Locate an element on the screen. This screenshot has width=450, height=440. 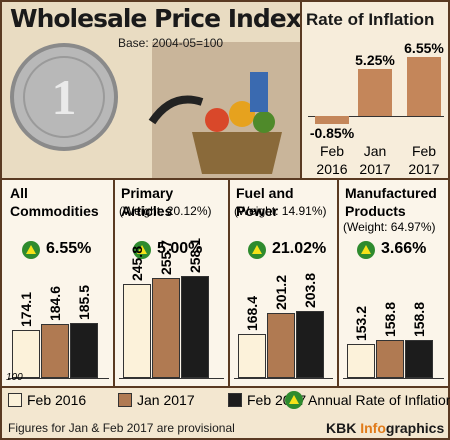
y-tick-label: 100 is located at coordinates (14, 377).